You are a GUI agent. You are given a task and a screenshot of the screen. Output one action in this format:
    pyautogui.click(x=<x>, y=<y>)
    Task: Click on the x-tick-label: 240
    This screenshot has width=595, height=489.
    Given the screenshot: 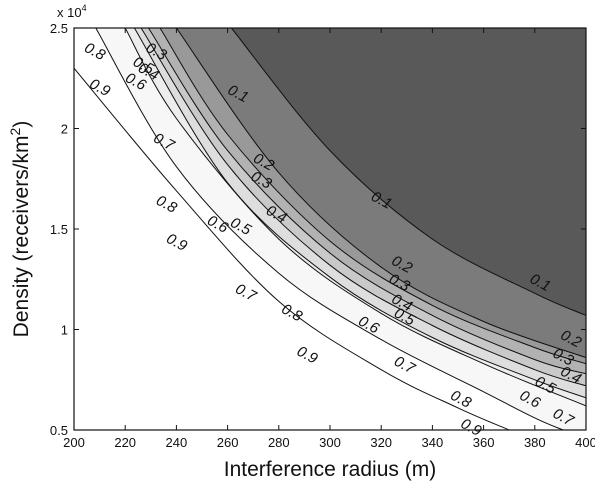 What is the action you would take?
    pyautogui.click(x=177, y=442)
    